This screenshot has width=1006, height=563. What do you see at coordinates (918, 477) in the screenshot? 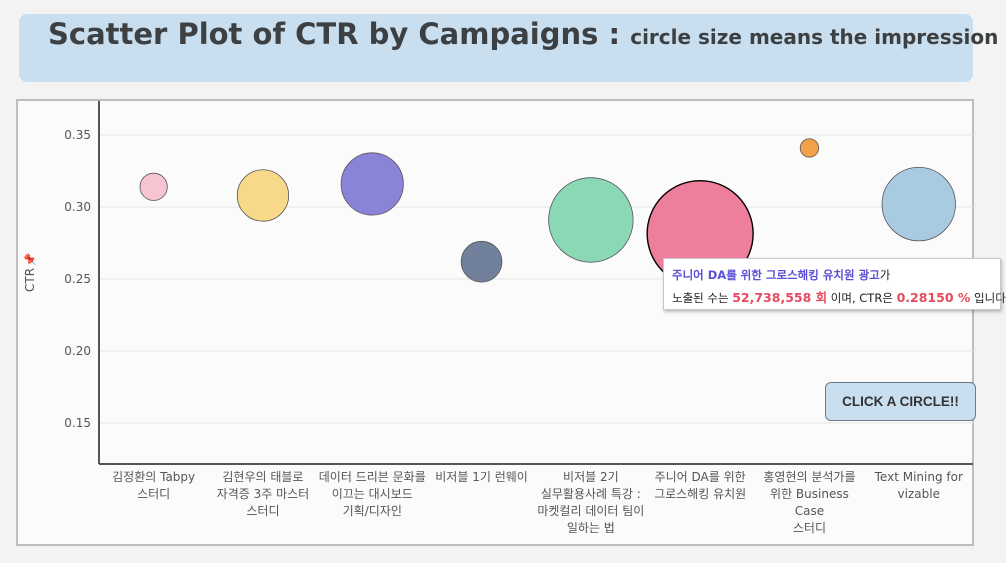
I see `x-category-label-line: Text Mining for` at bounding box center [918, 477].